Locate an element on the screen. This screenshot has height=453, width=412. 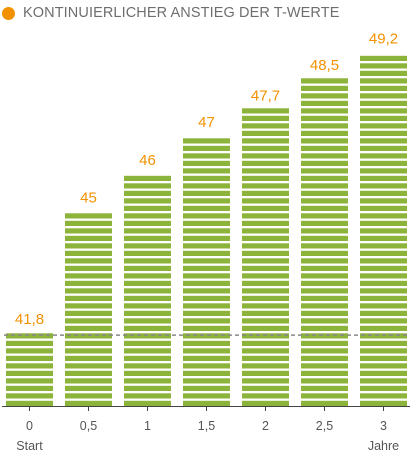
value-label-1: 46 is located at coordinates (147, 160).